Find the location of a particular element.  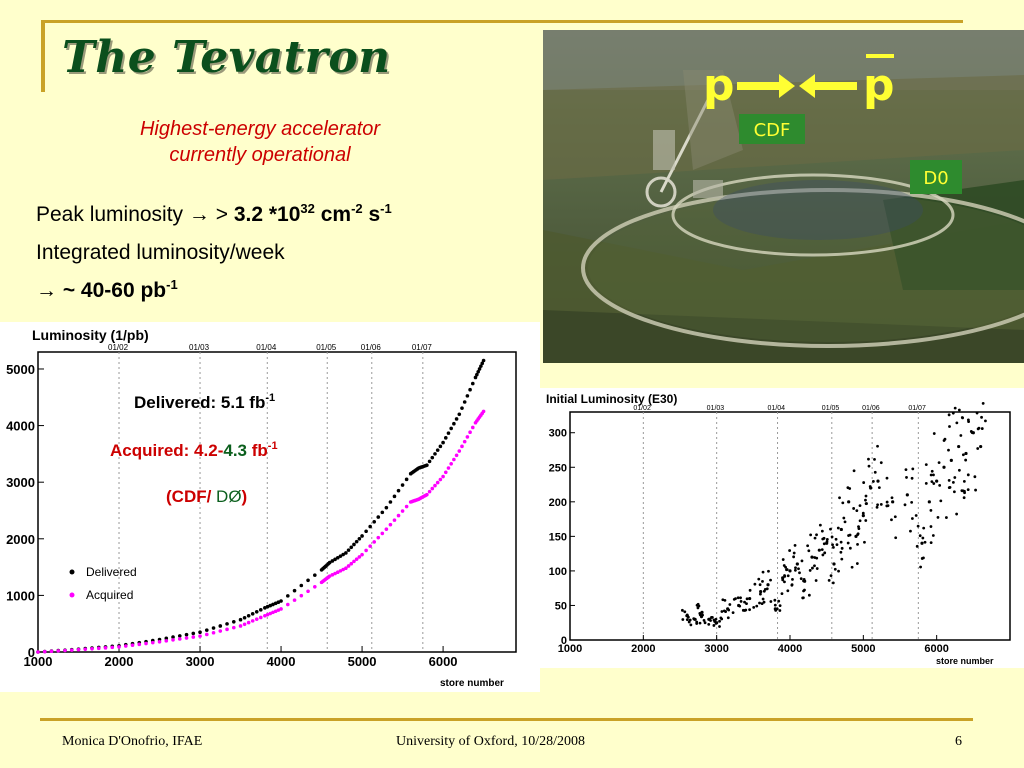

cdf-label-box: CDF is located at coordinates (772, 129).